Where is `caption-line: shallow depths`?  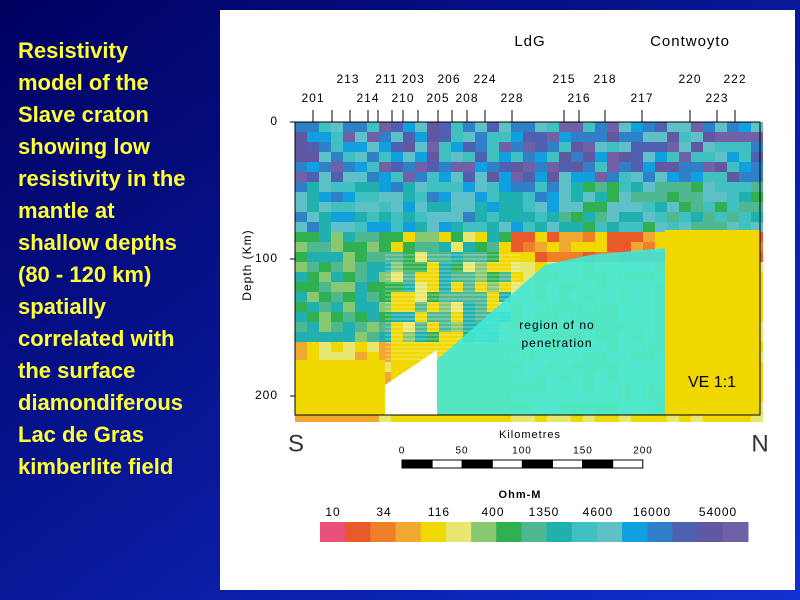
caption-line: shallow depths is located at coordinates (97, 242).